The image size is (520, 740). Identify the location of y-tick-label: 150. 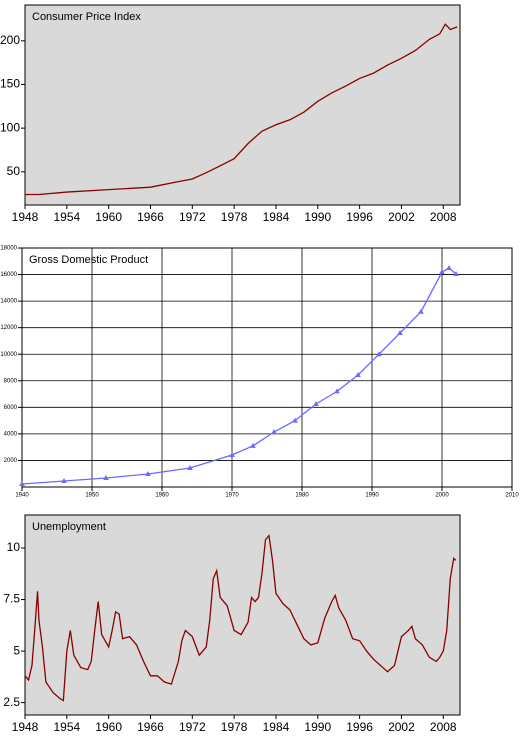
(10, 84).